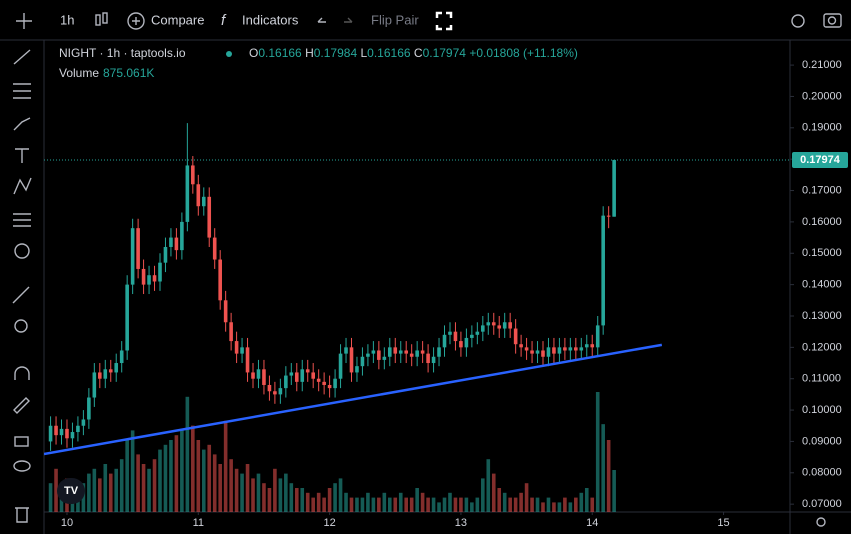  Describe the element at coordinates (21, 295) in the screenshot. I see `ruler-tool` at that location.